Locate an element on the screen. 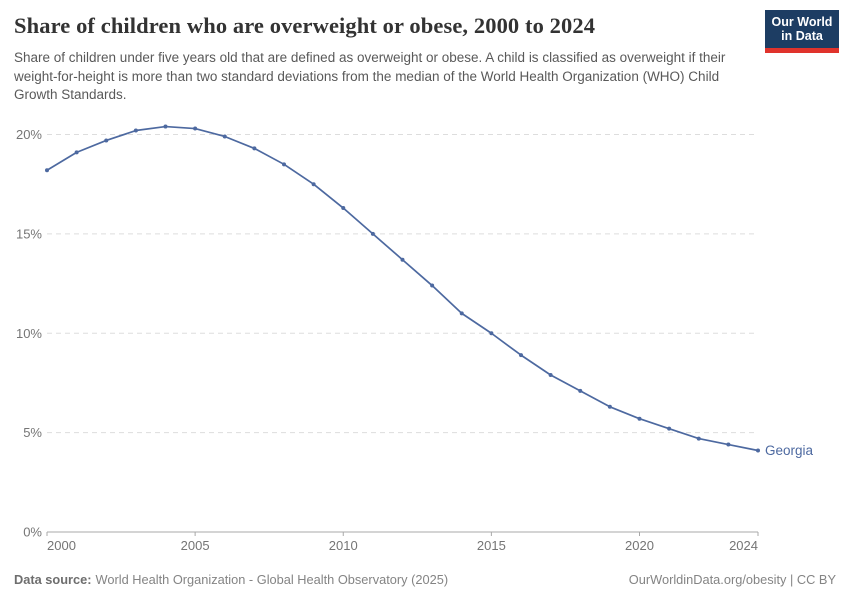 The image size is (850, 600). owid-logo-line1: Our World is located at coordinates (802, 21).